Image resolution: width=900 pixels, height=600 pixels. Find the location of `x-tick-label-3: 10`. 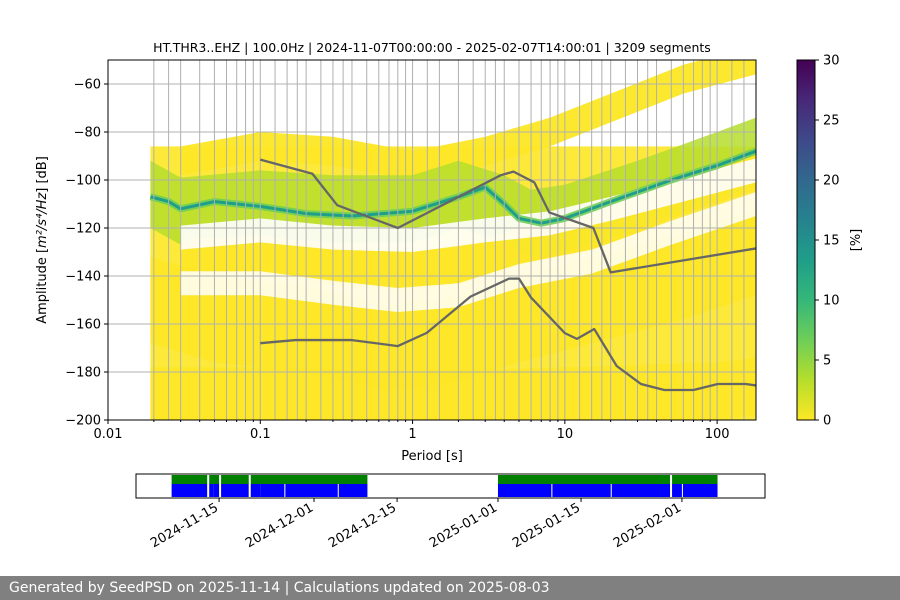

x-tick-label-3: 10 is located at coordinates (565, 434).